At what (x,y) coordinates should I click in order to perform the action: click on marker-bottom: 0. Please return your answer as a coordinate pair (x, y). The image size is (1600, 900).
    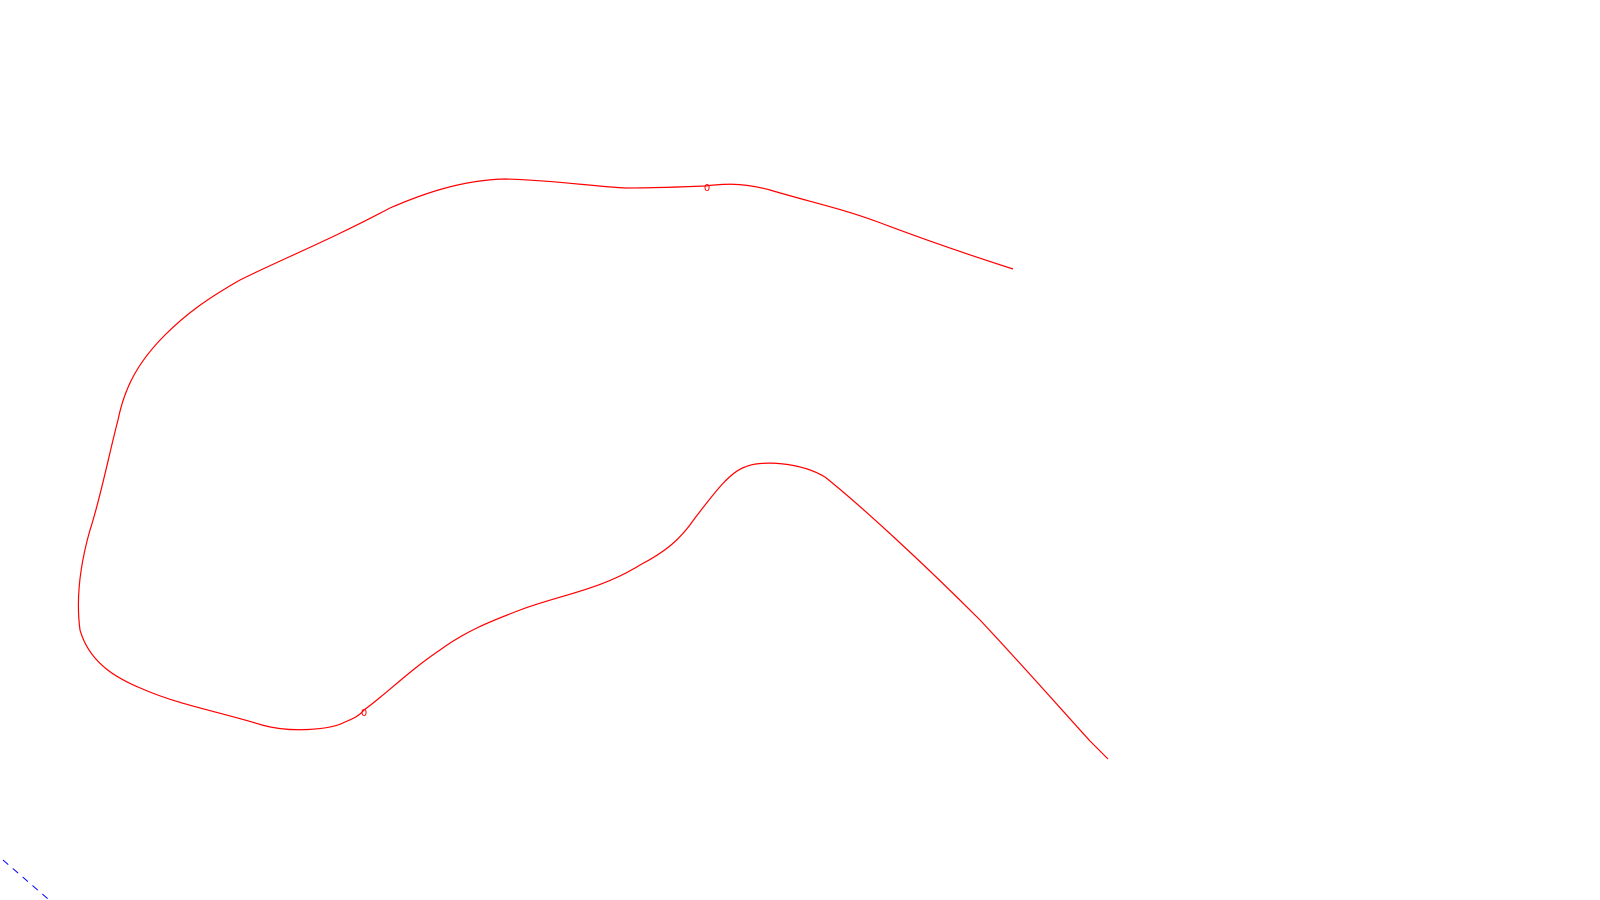
    Looking at the image, I should click on (364, 713).